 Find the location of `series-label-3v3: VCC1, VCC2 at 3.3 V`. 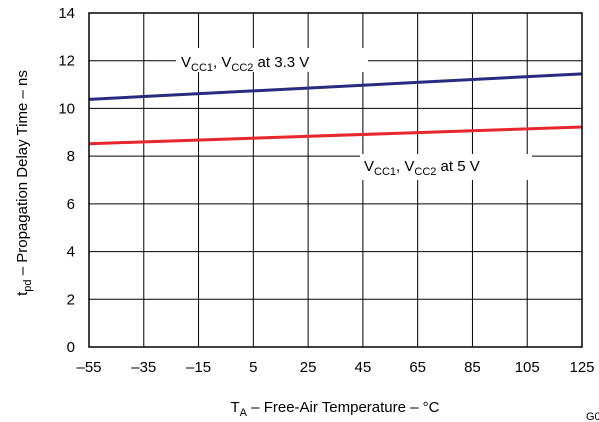

series-label-3v3: VCC1, VCC2 at 3.3 V is located at coordinates (245, 64).